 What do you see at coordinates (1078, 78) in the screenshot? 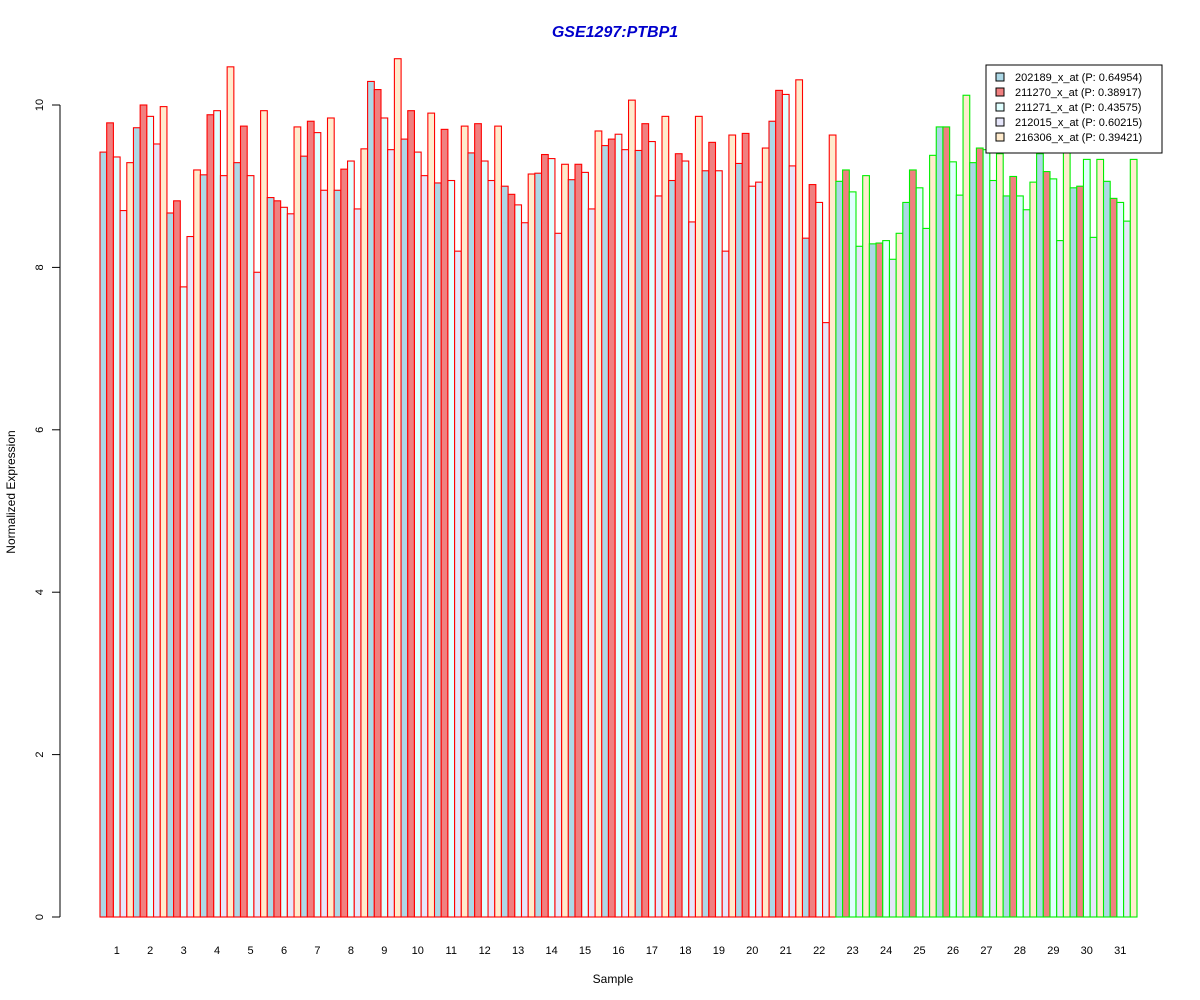
I see `legend-label: 202189_x_at (P: 0.64954)` at bounding box center [1078, 78].